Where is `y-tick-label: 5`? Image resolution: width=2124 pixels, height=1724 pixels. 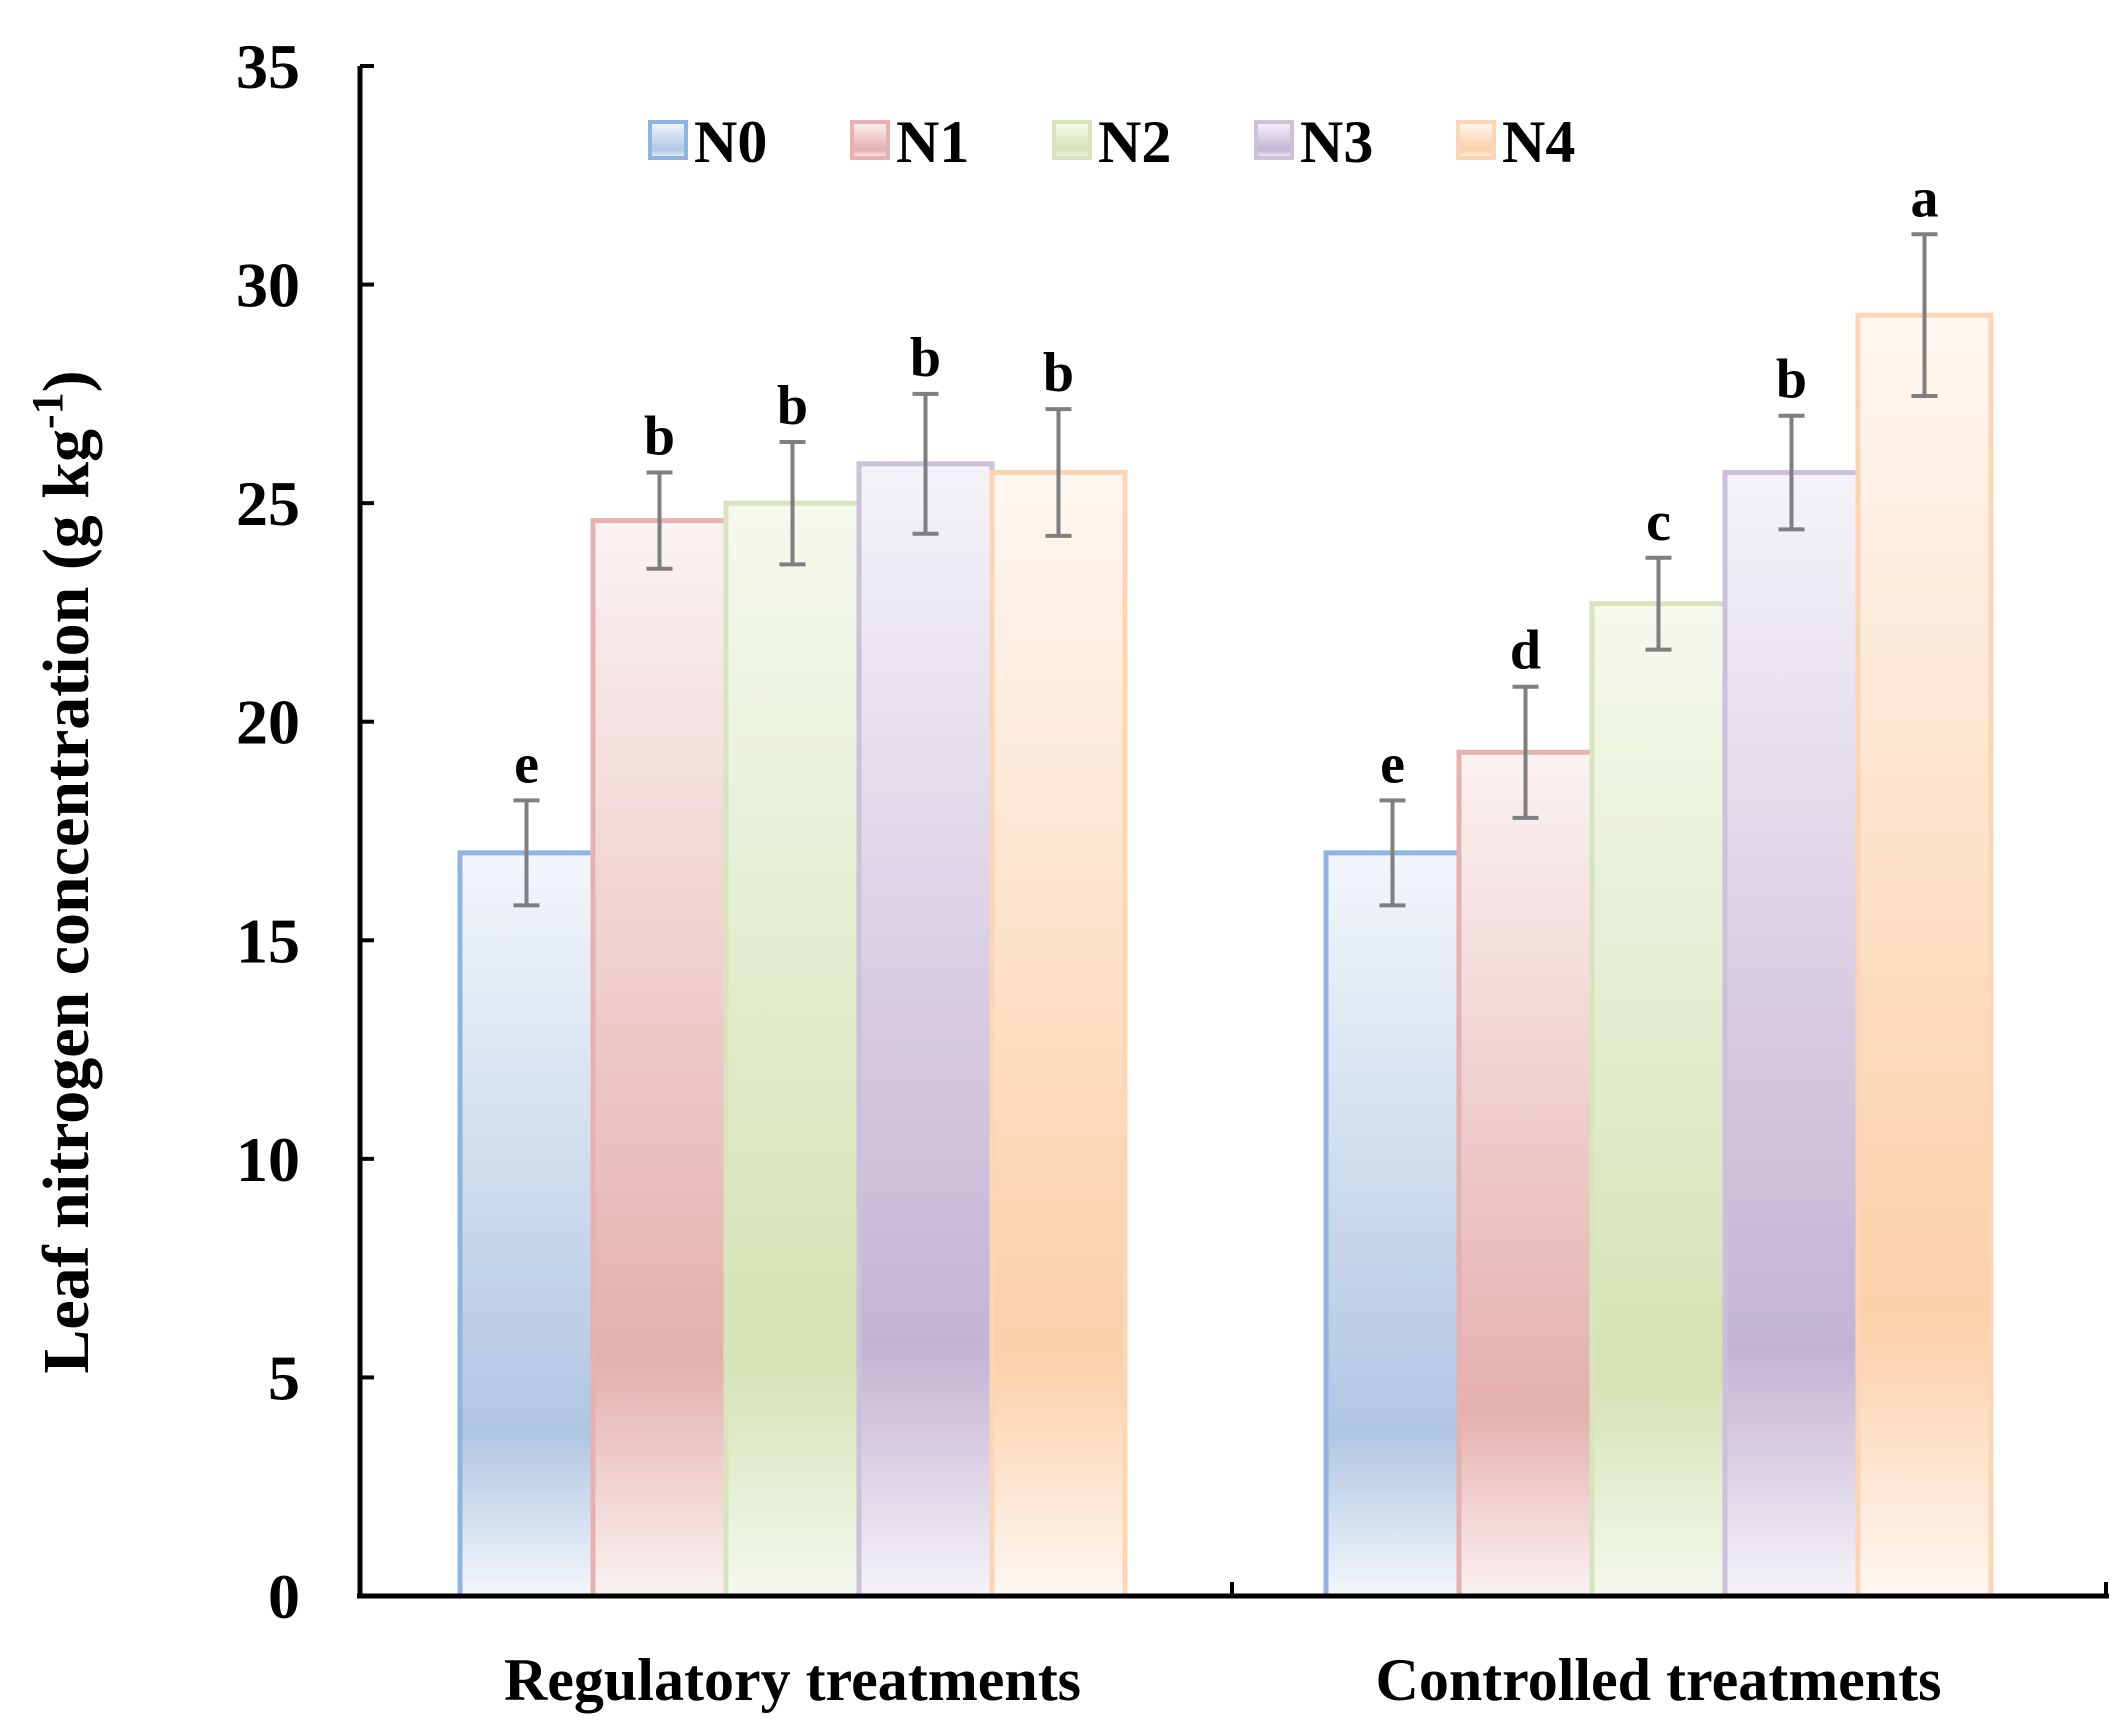 y-tick-label: 5 is located at coordinates (284, 1377).